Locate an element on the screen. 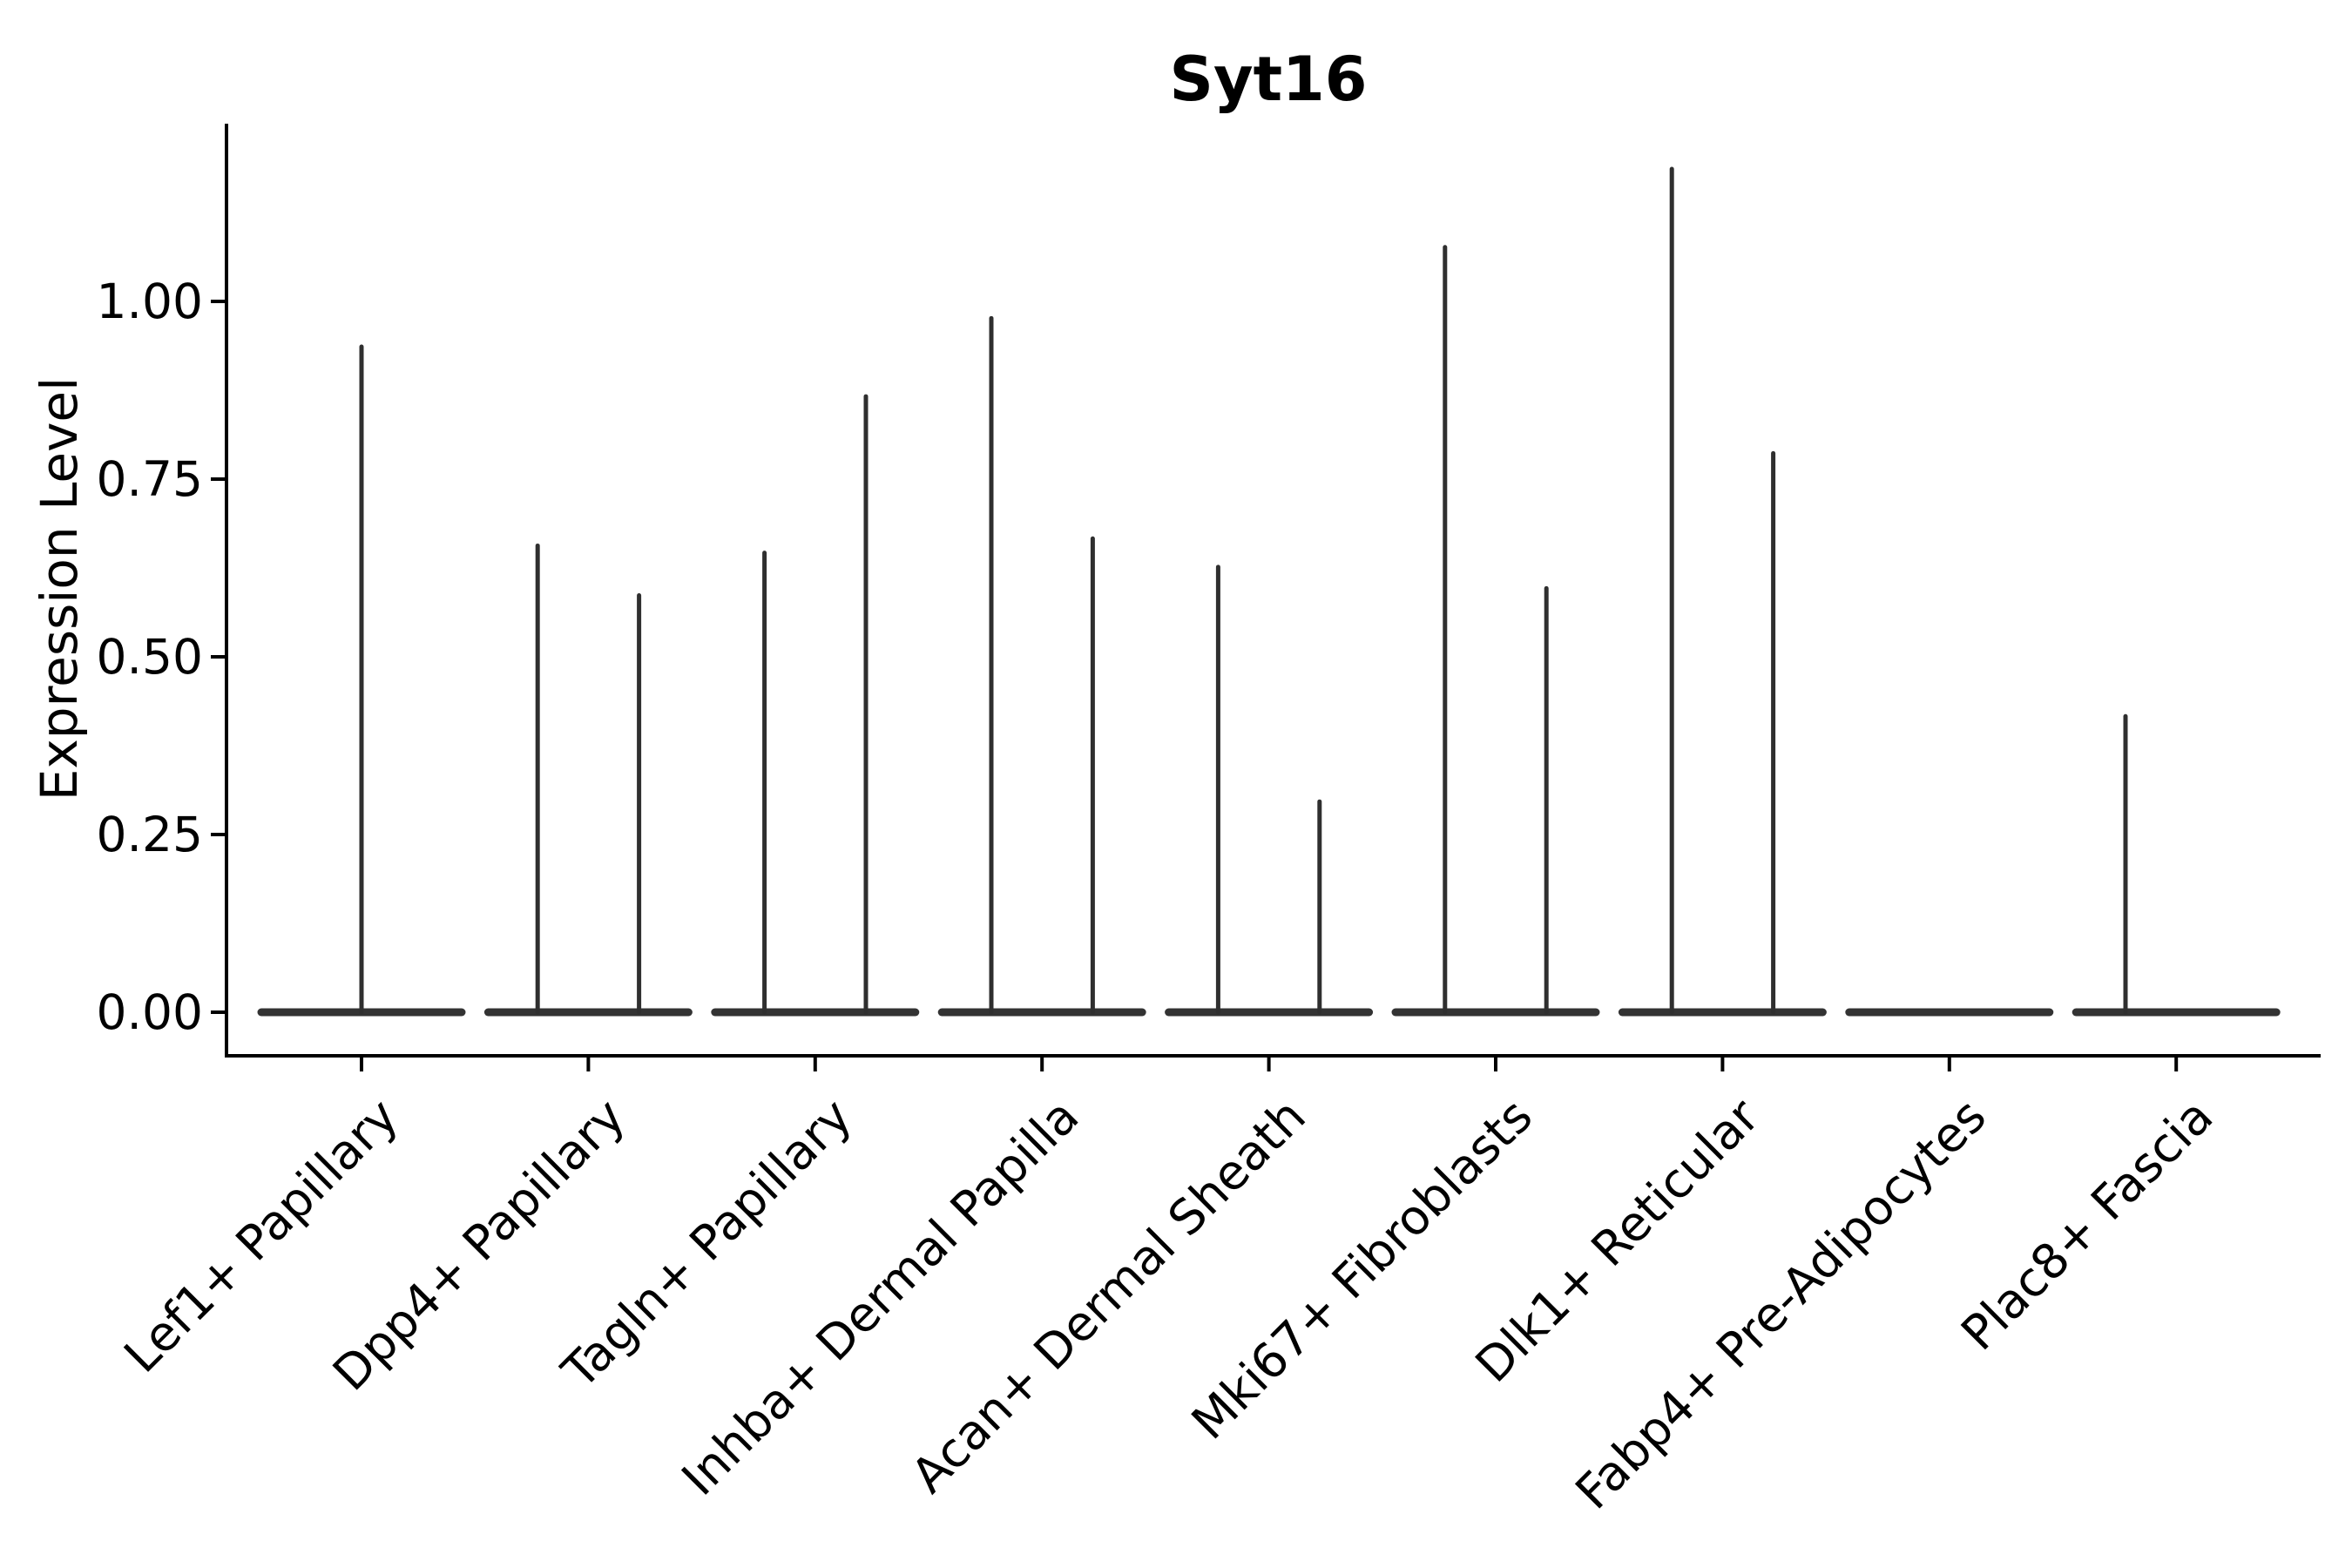  y-tick-label: 0.00 is located at coordinates (150, 1012).